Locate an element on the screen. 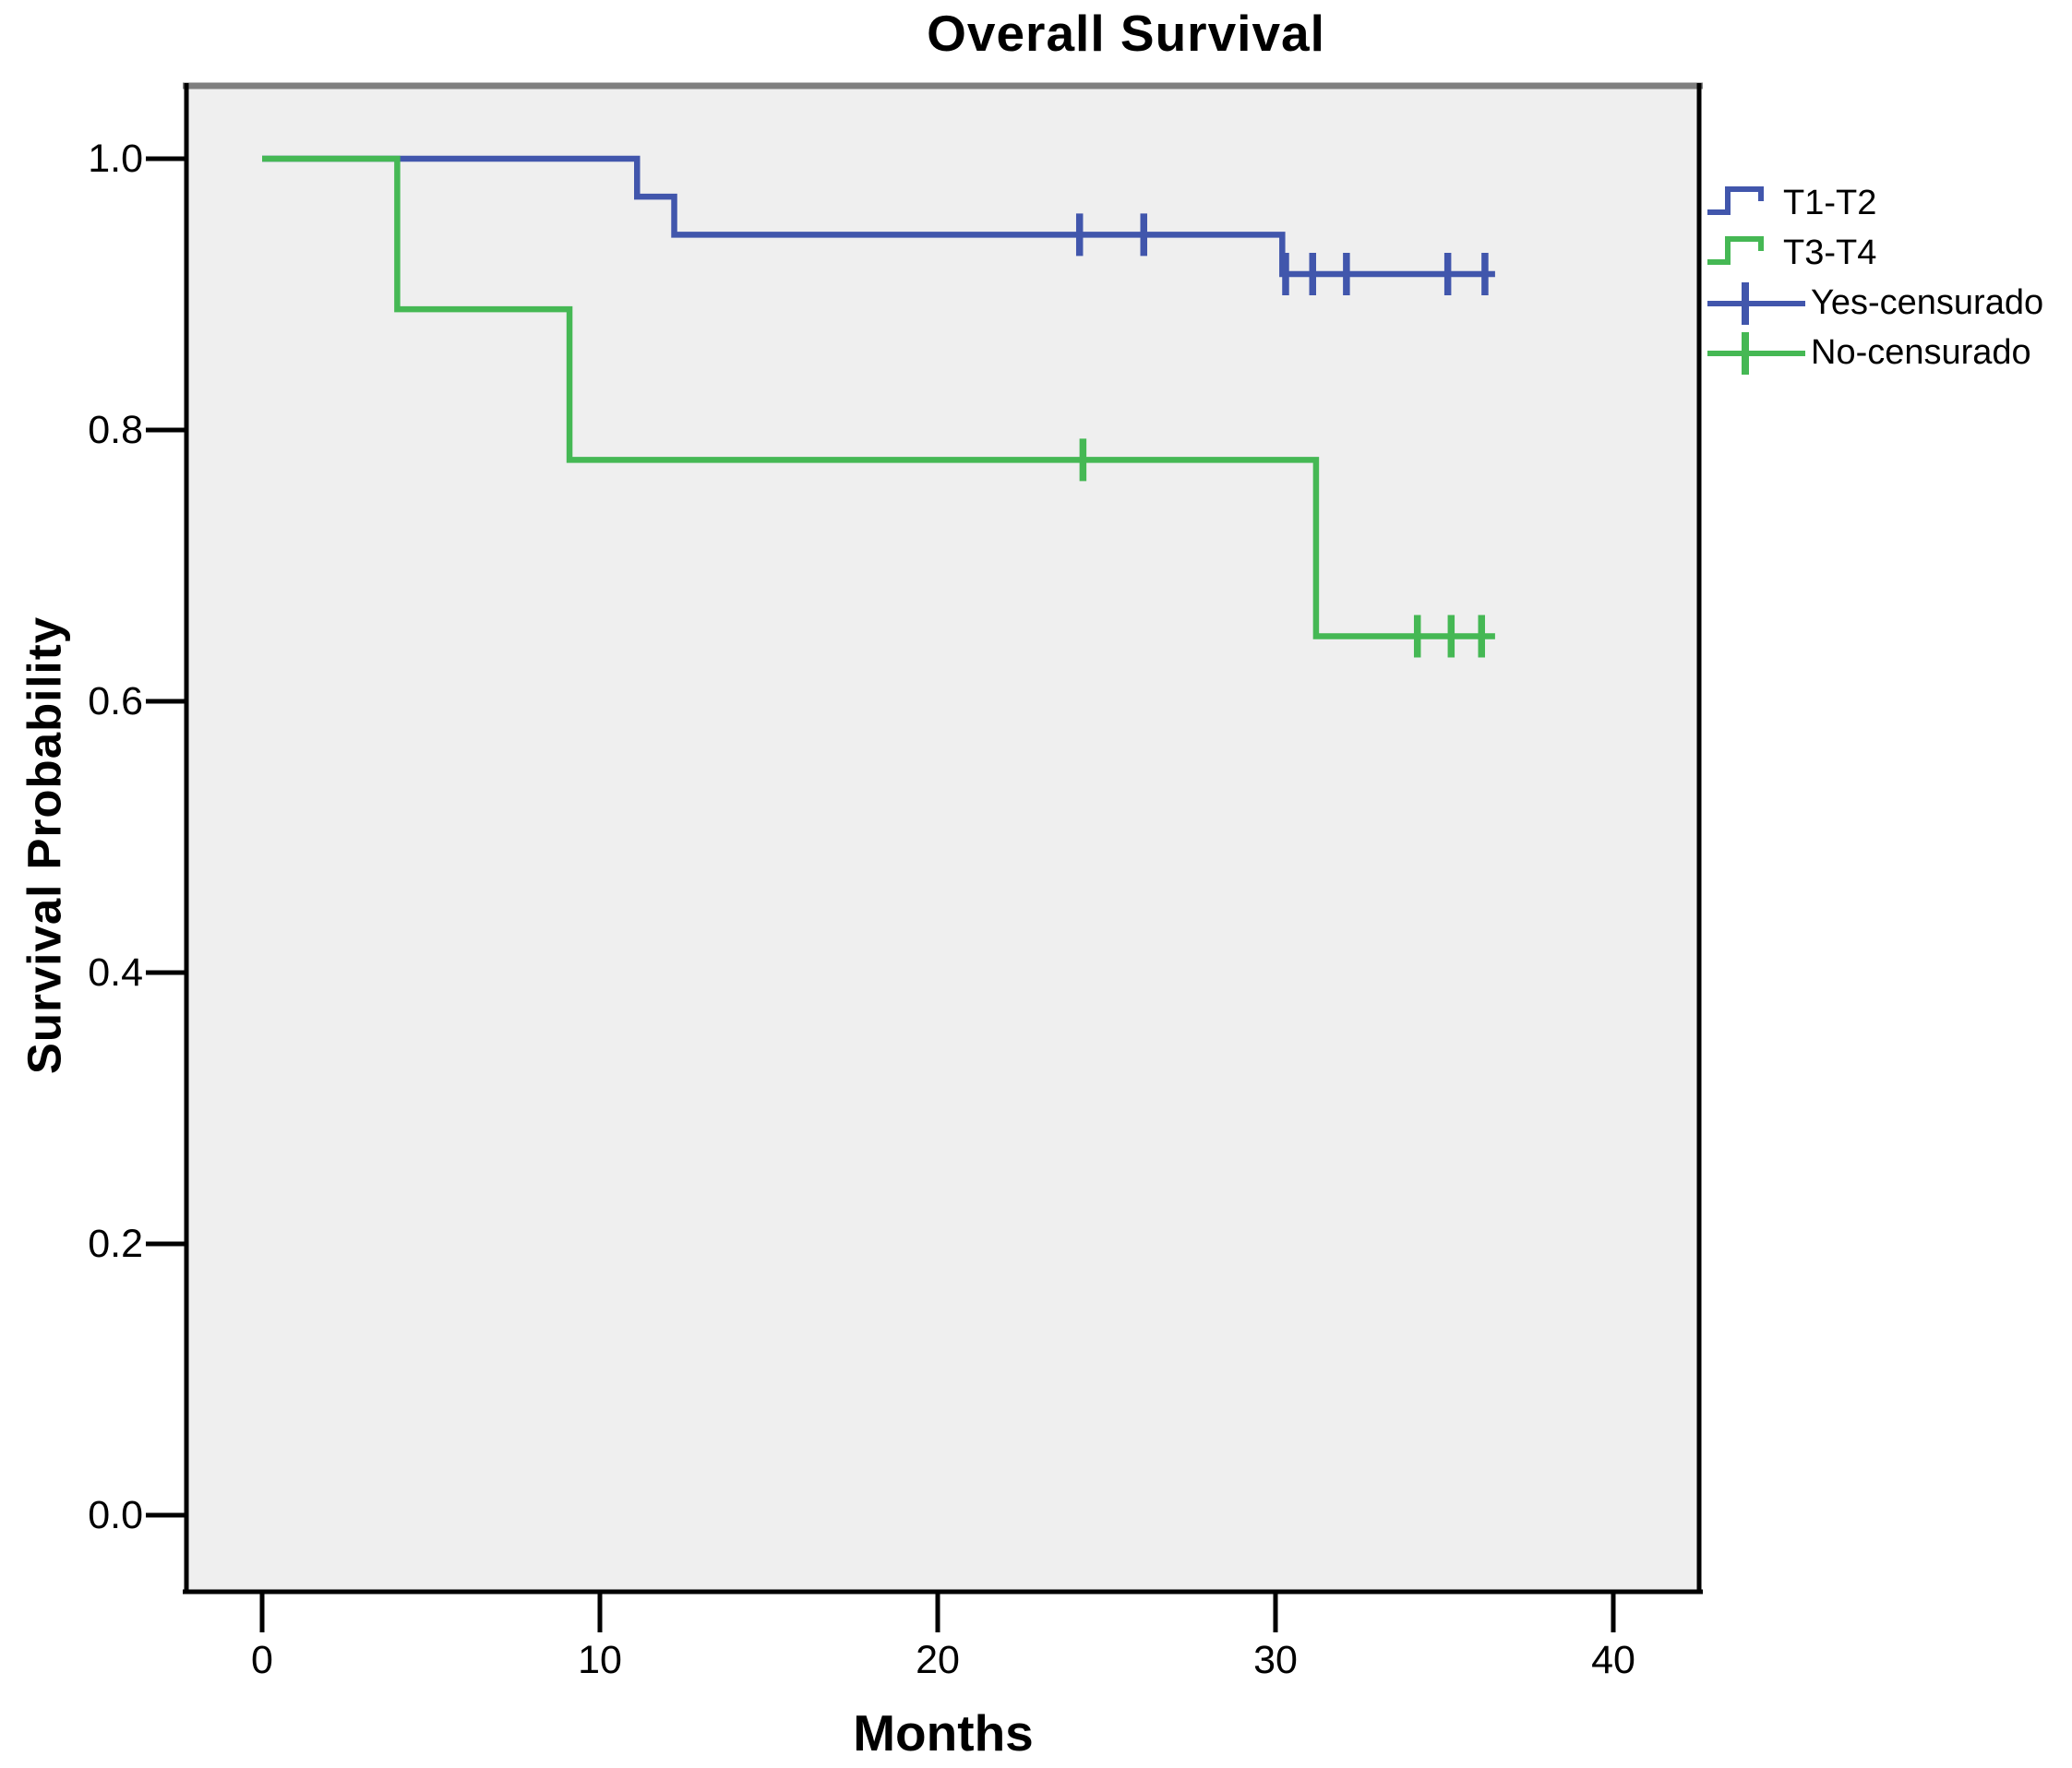 This screenshot has width=2072, height=1768. x-axis-title: Months is located at coordinates (944, 1733).